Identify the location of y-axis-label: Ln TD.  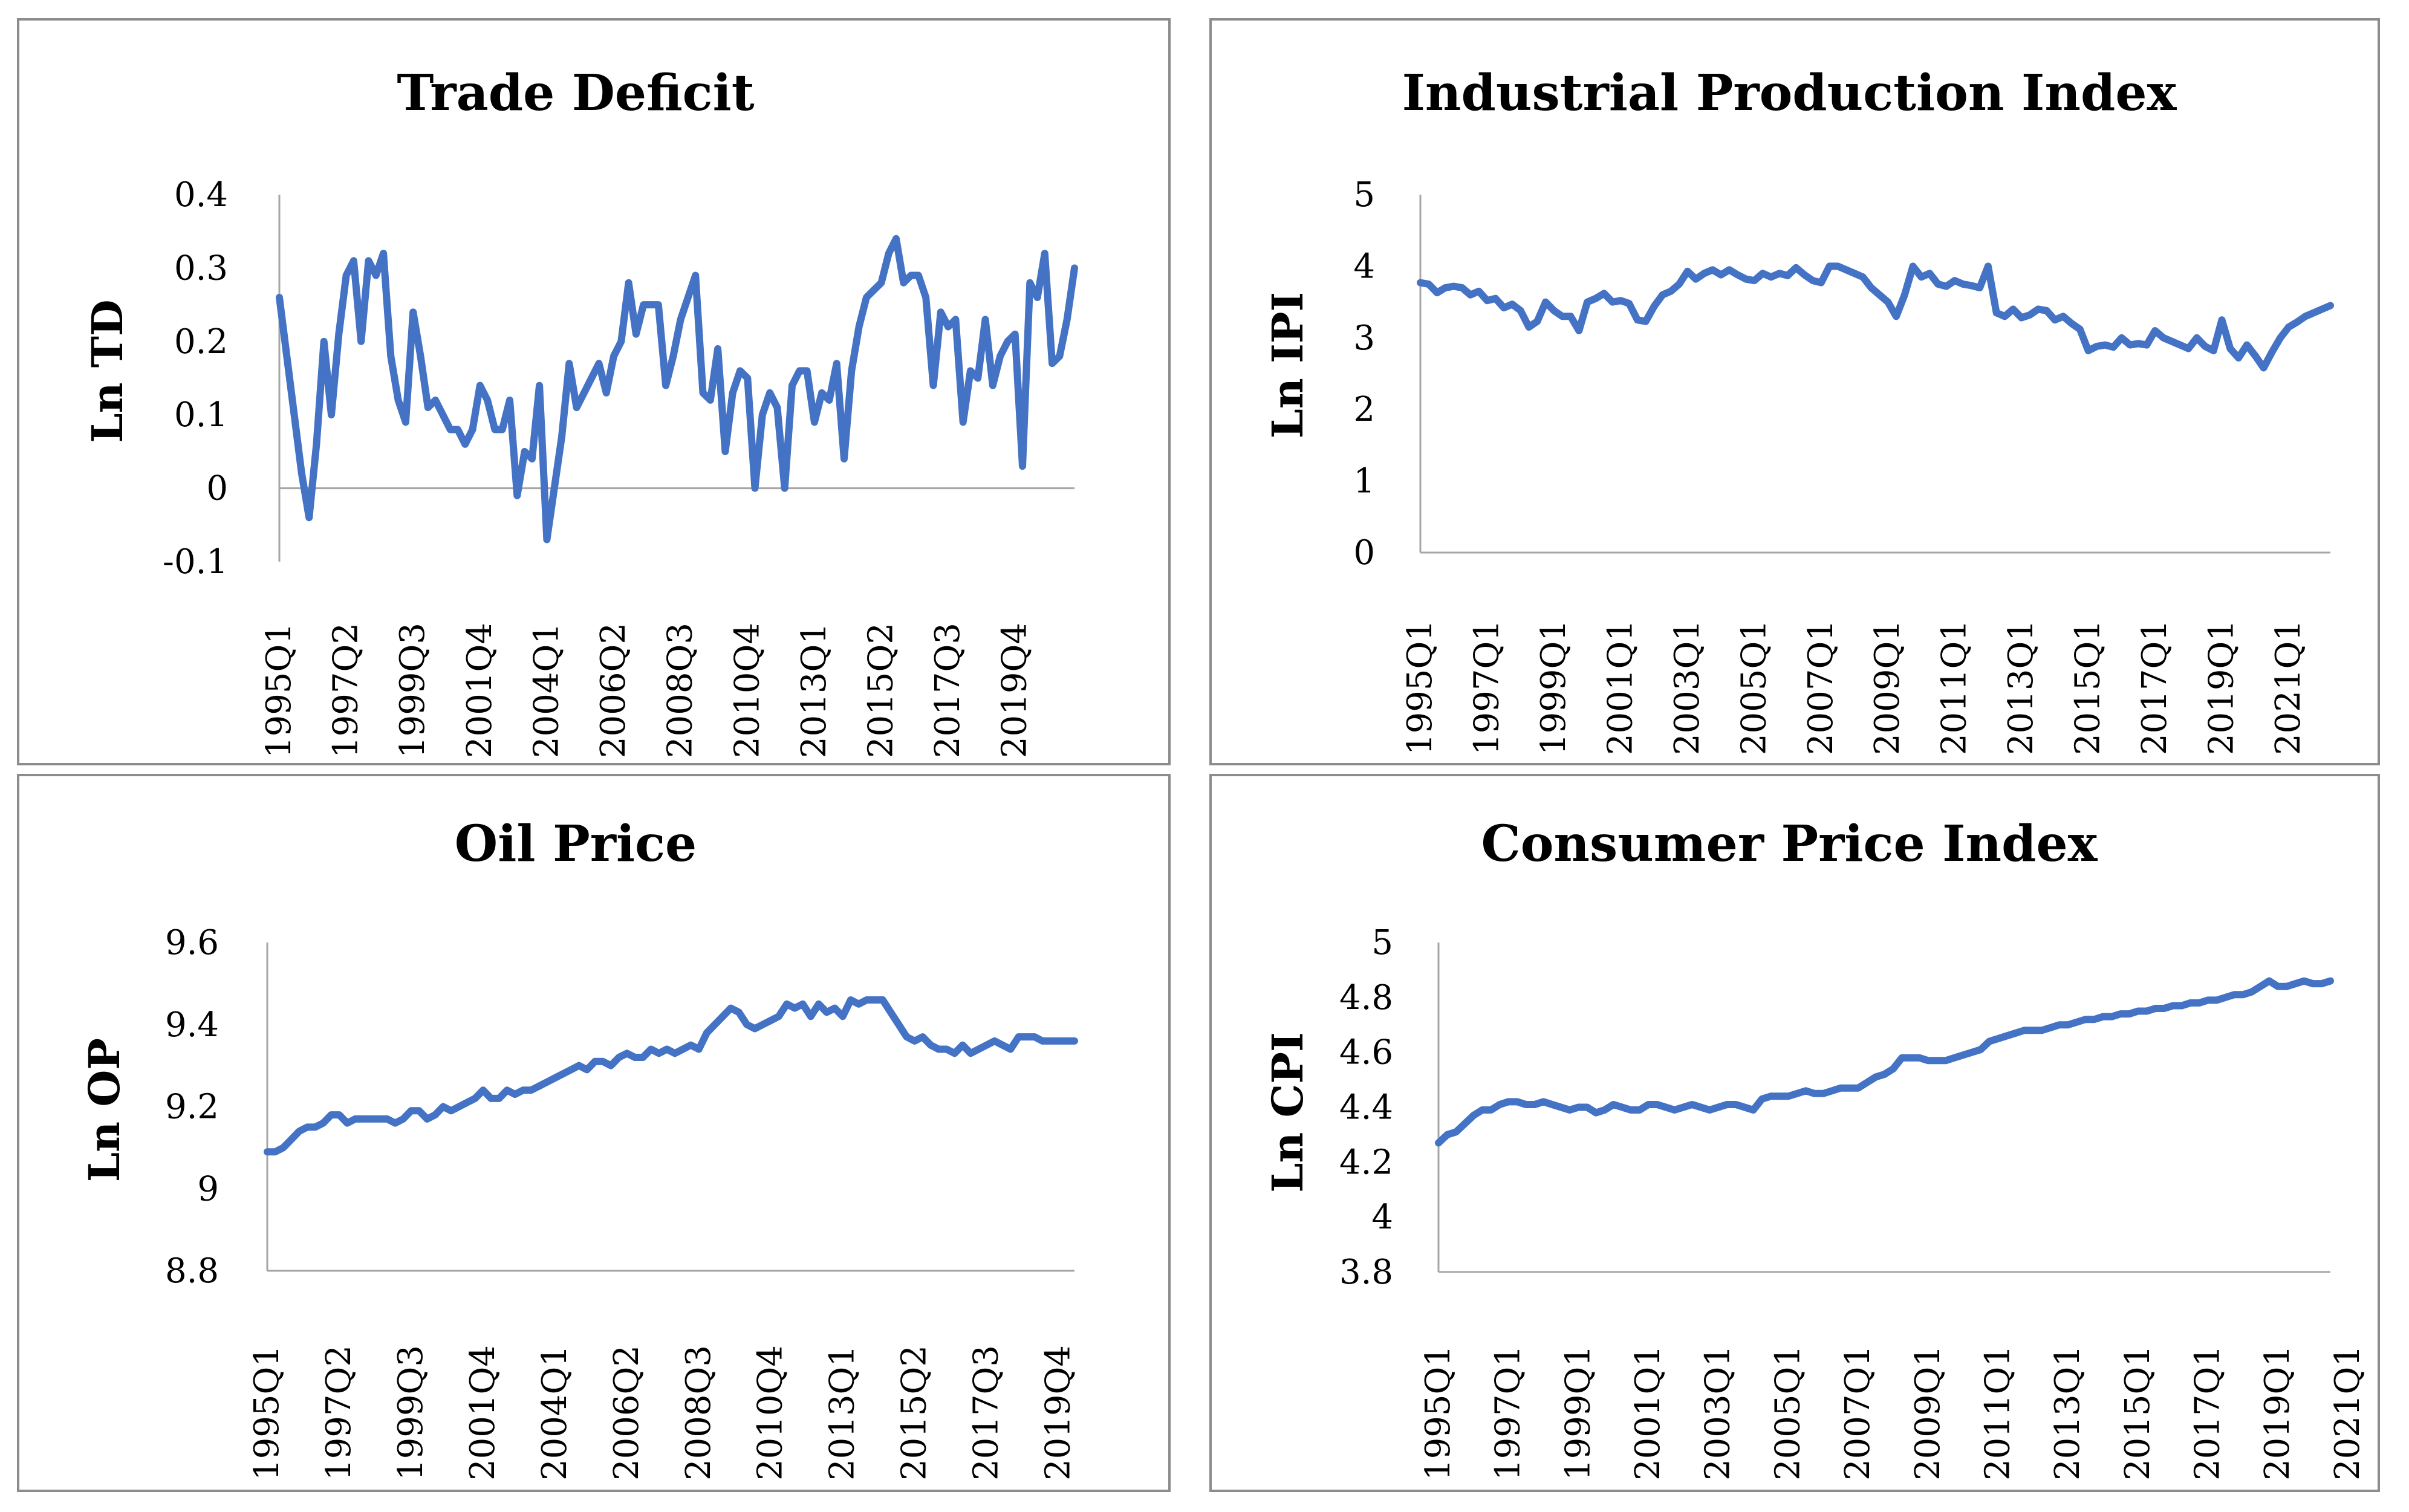
(107, 371).